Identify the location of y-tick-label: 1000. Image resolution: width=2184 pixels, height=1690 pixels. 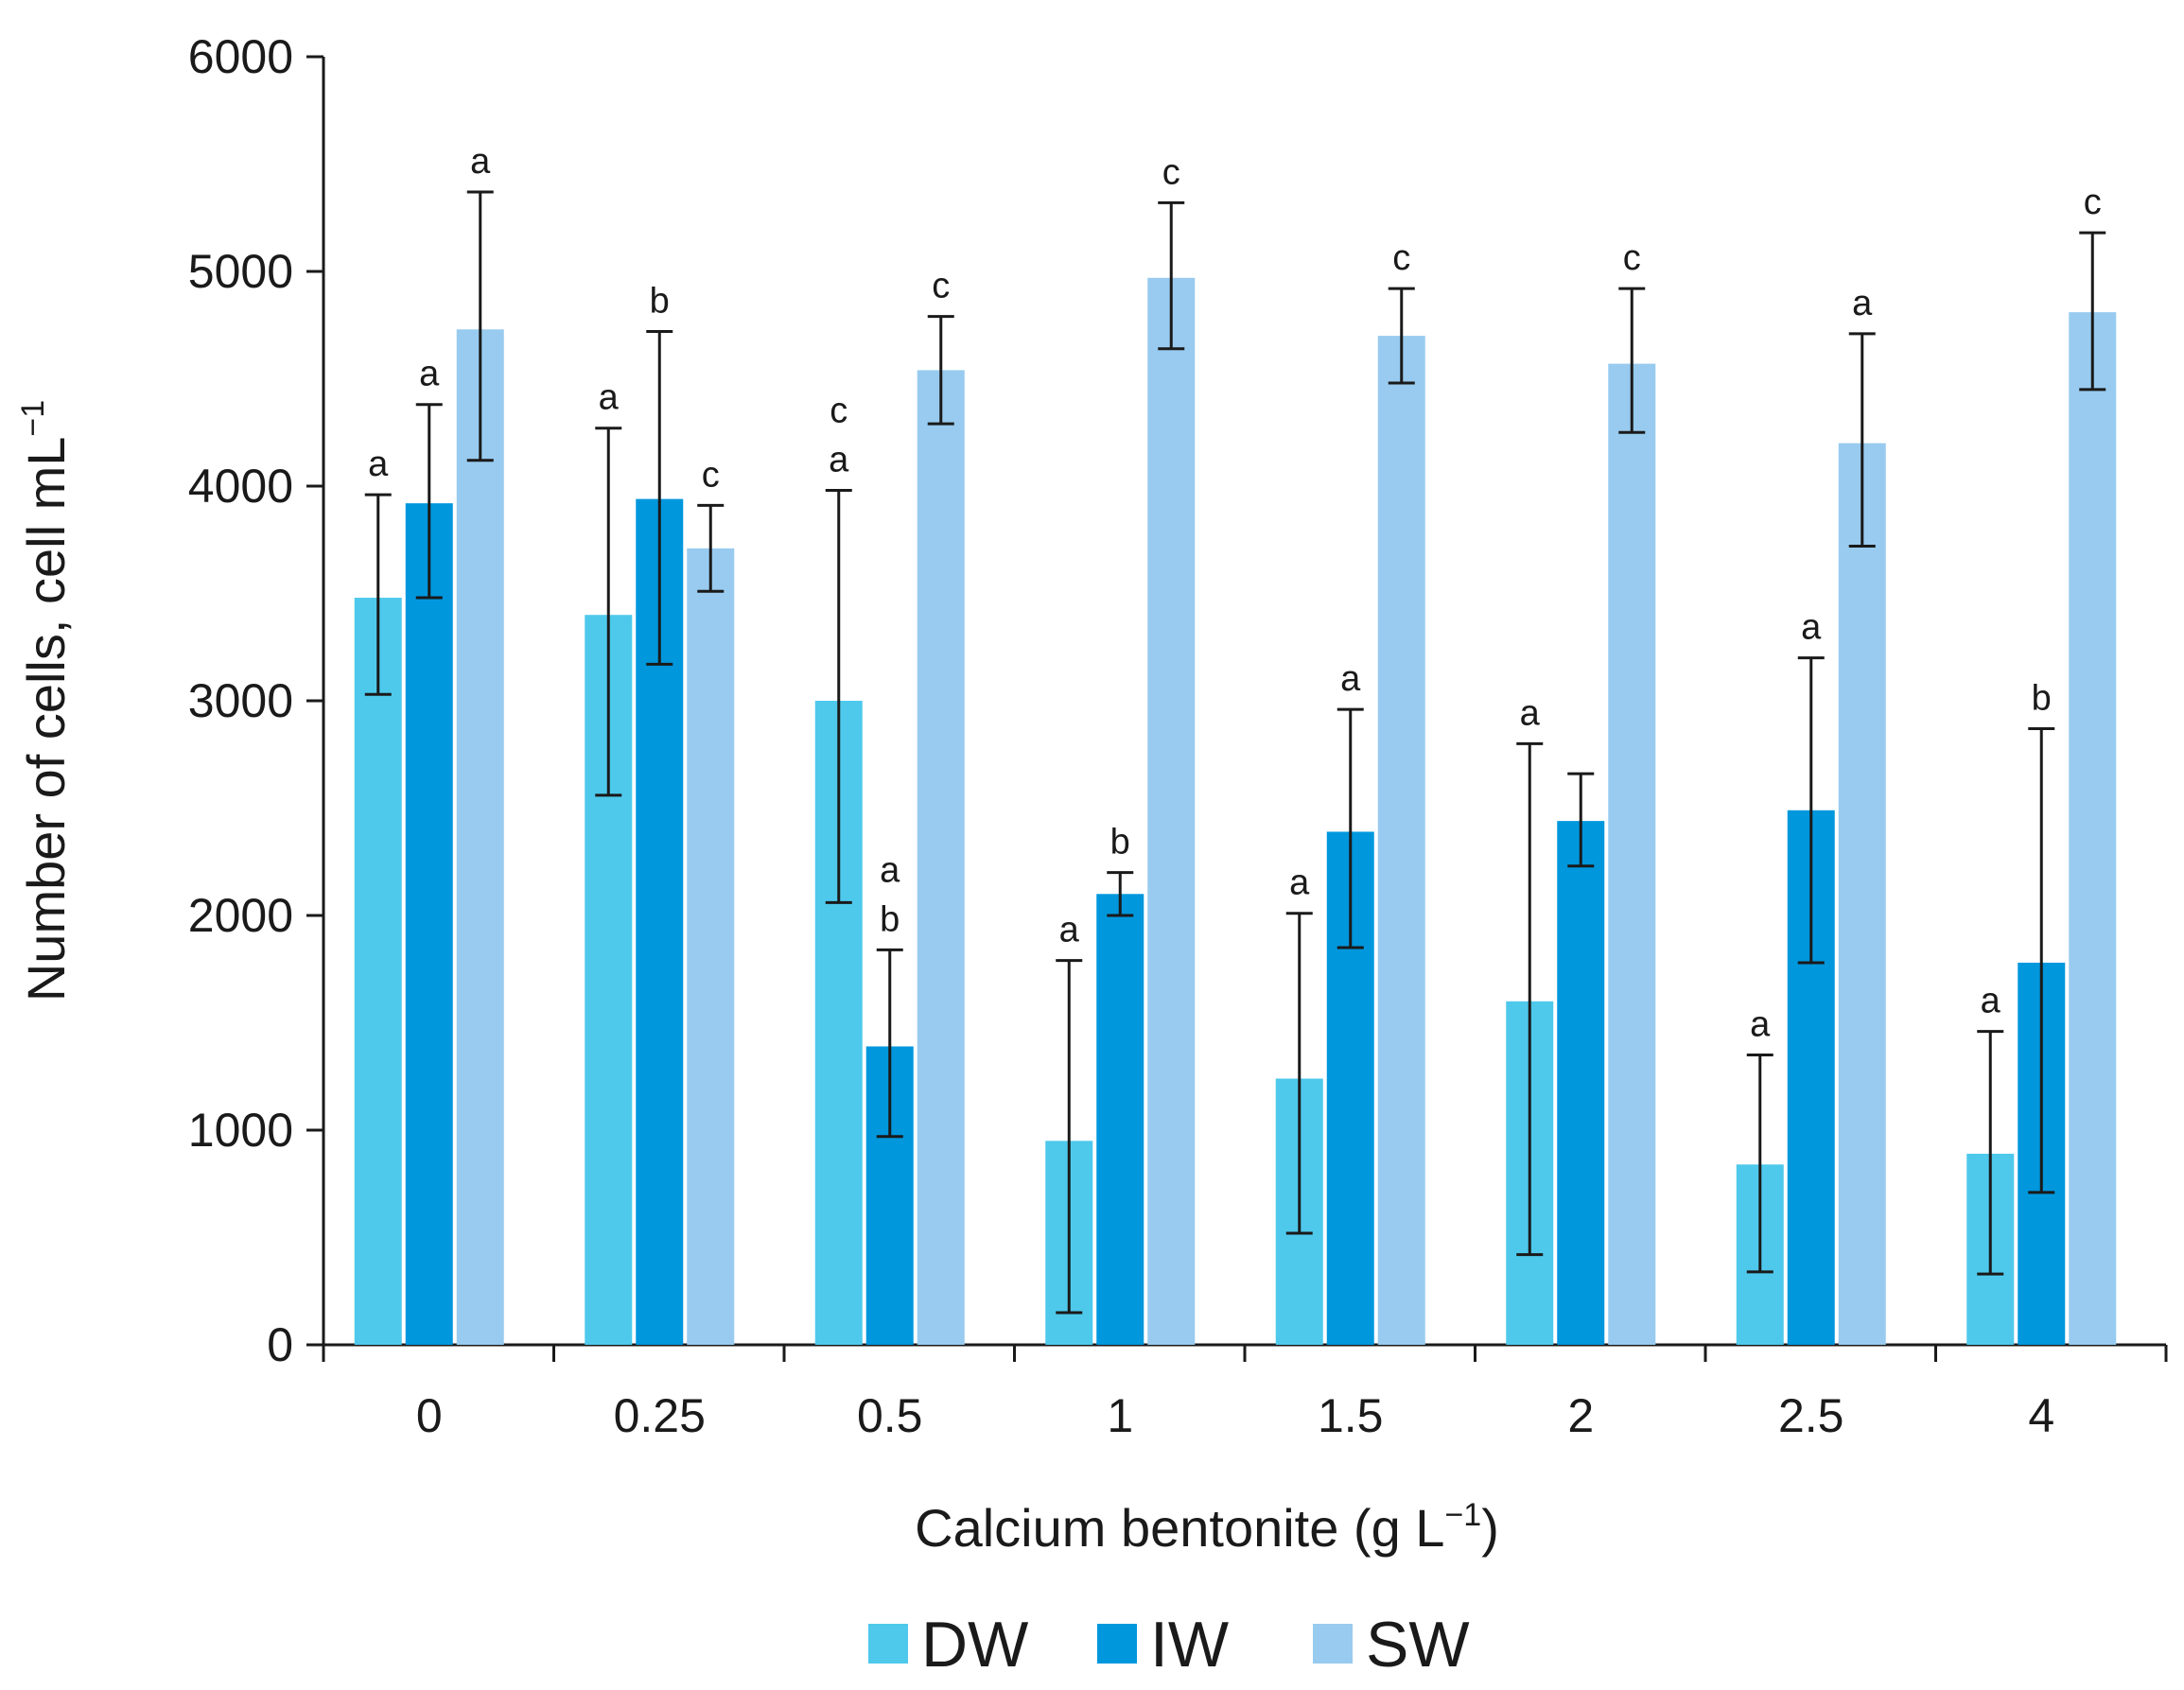
(241, 1130).